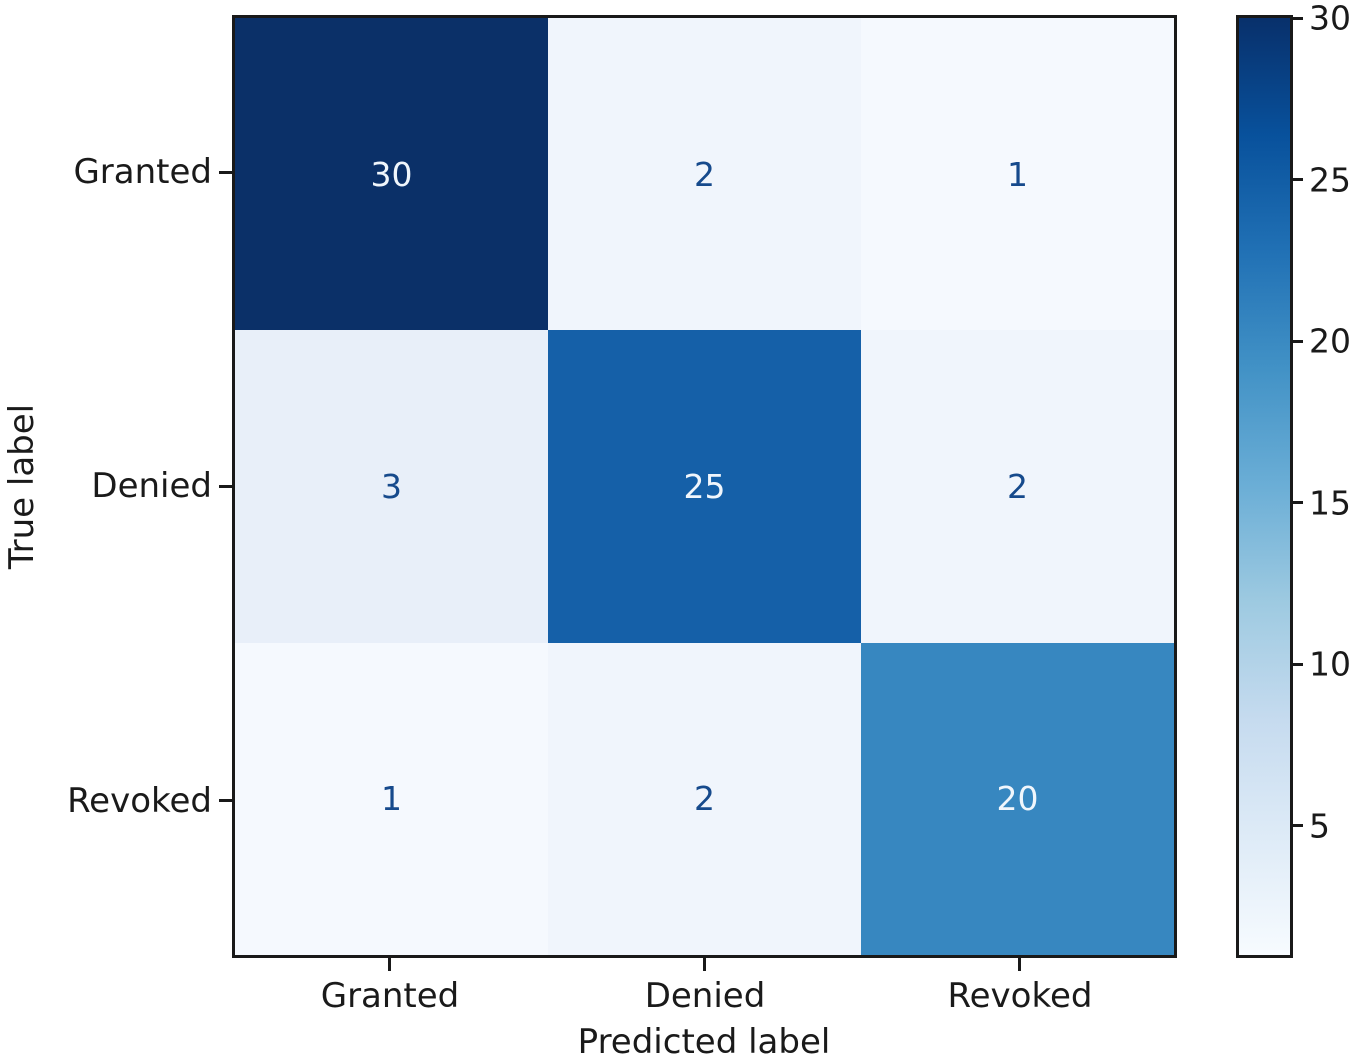 The image size is (1355, 1063). Describe the element at coordinates (151, 486) in the screenshot. I see `y-tick-label-denied: Denied` at that location.